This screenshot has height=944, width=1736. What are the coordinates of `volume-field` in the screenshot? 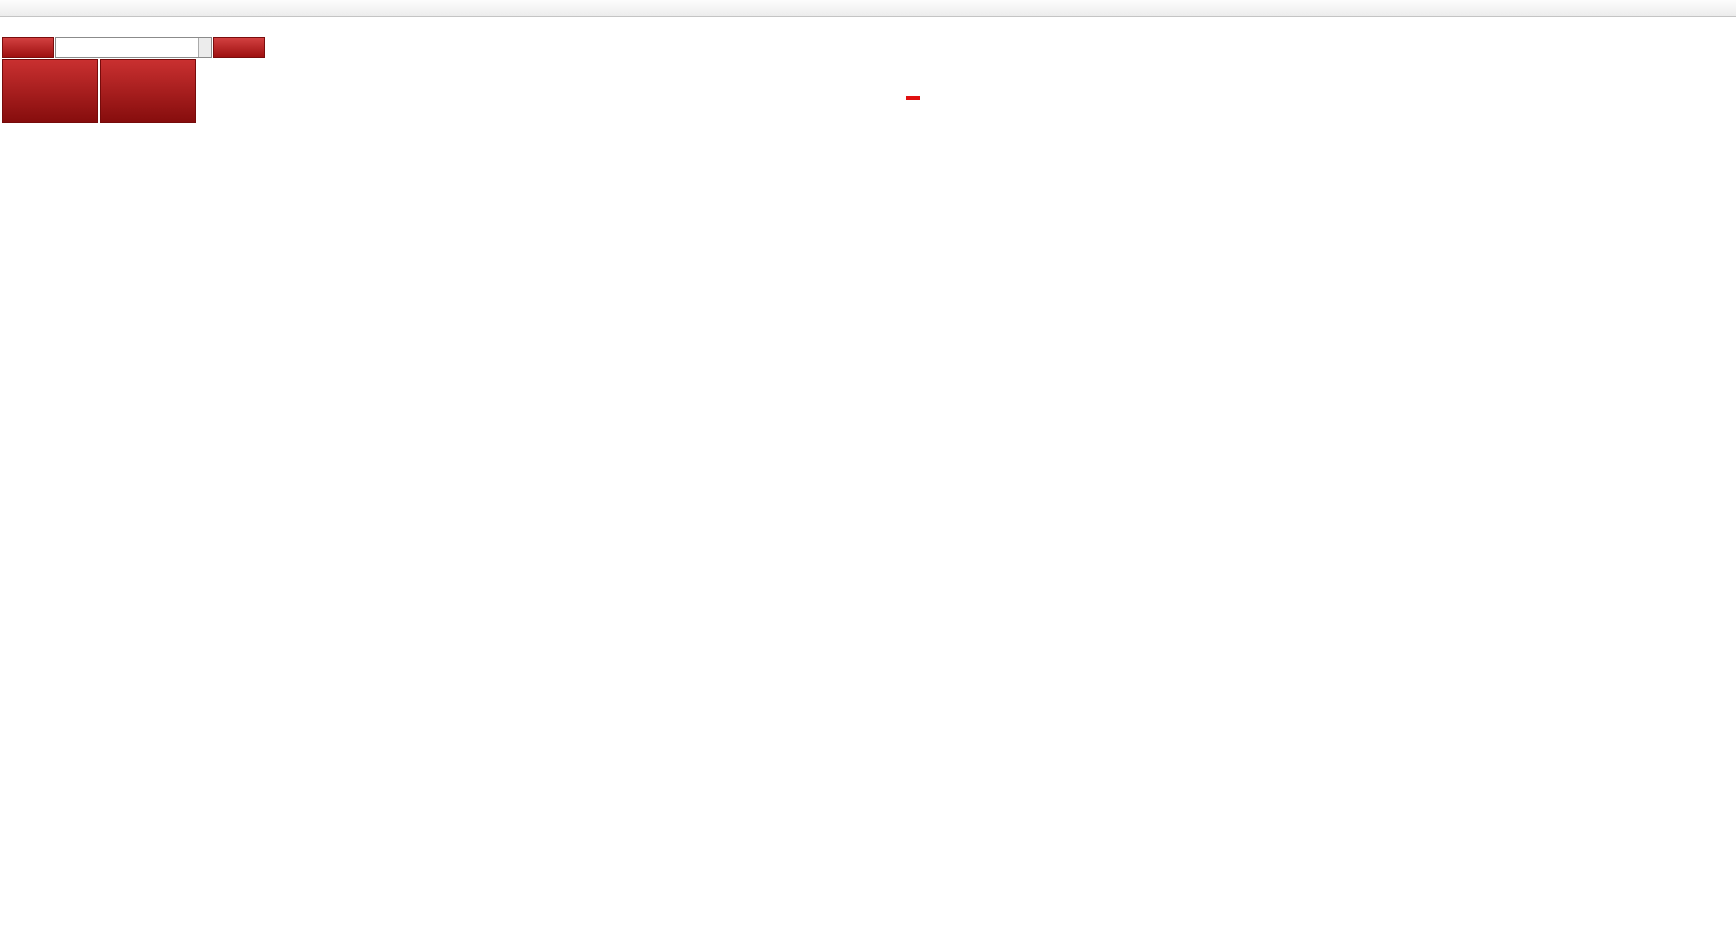 It's located at (133, 47).